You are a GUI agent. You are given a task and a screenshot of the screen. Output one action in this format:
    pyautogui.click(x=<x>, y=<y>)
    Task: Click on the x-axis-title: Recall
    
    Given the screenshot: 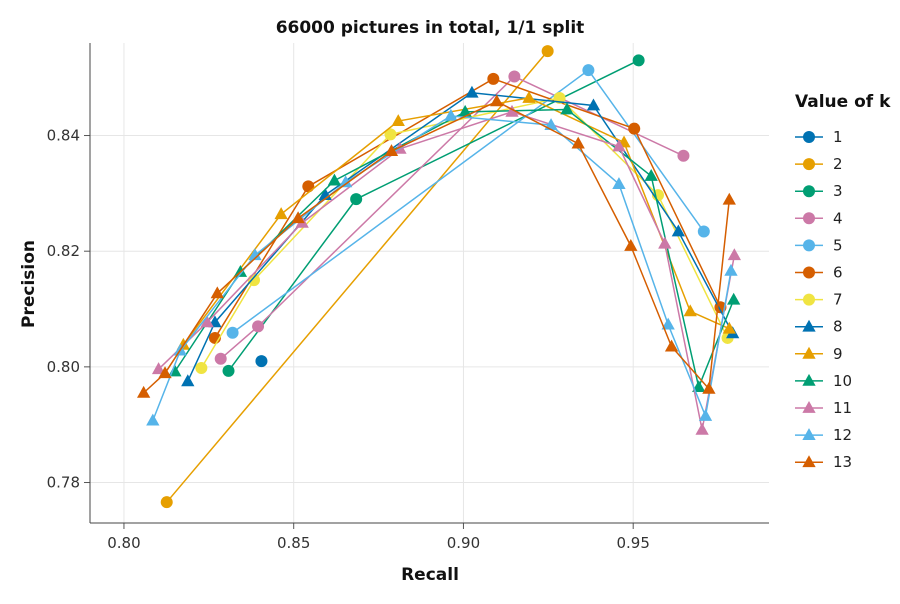 What is the action you would take?
    pyautogui.click(x=430, y=575)
    